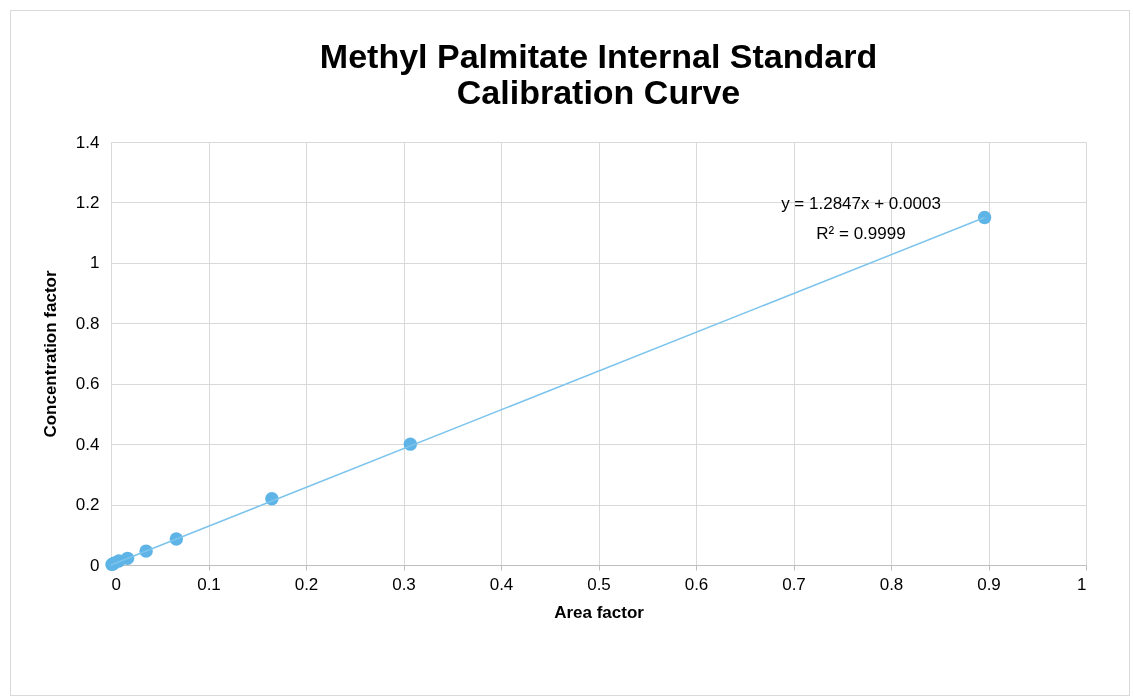 The image size is (1133, 699). I want to click on text: Calibration Curve, so click(598, 92).